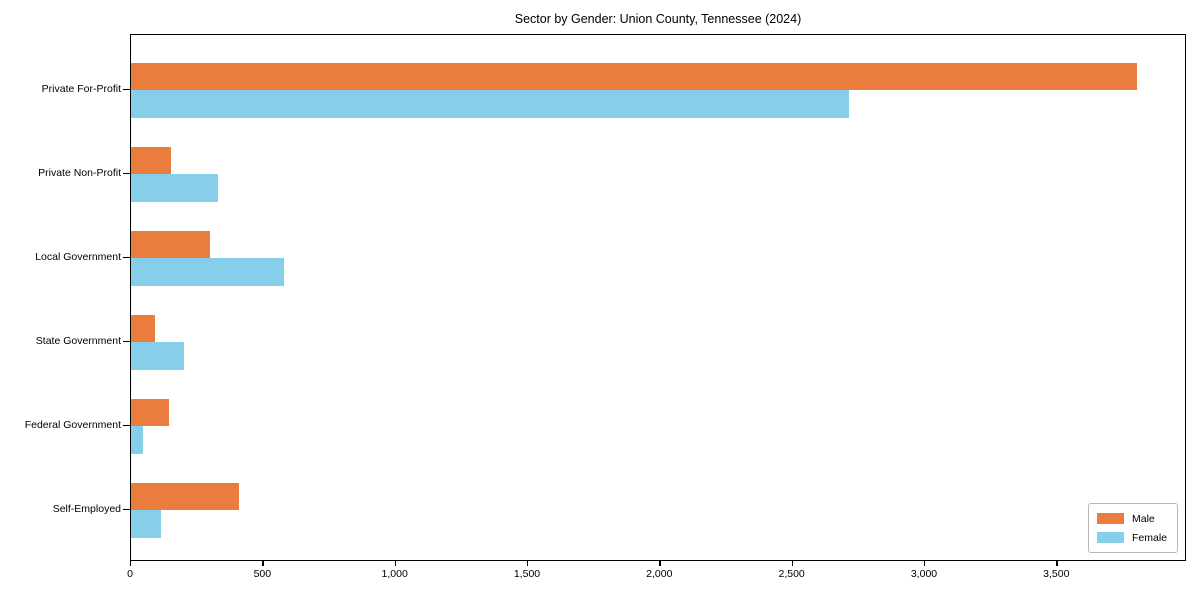  What do you see at coordinates (1110, 537) in the screenshot?
I see `legend-swatch-female` at bounding box center [1110, 537].